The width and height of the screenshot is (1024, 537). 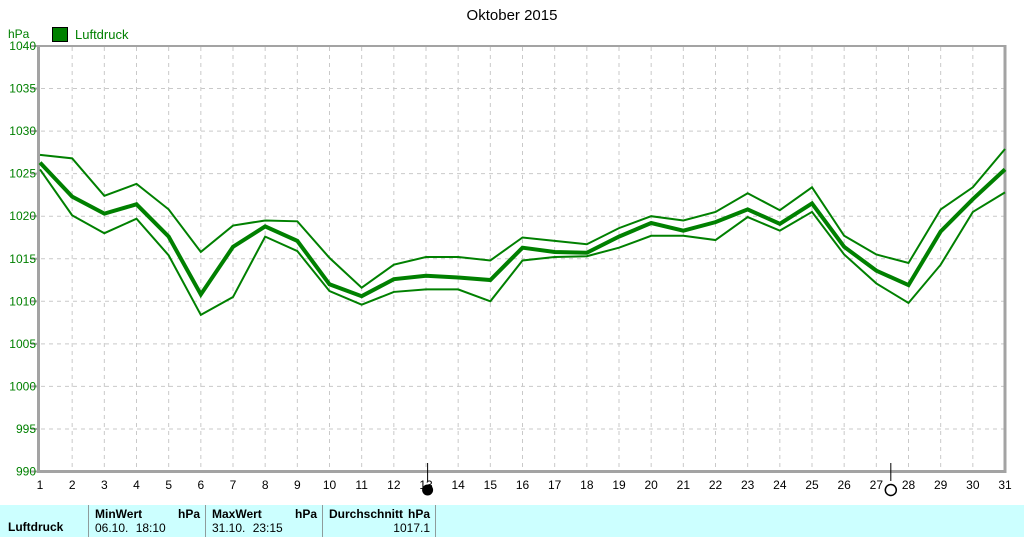 What do you see at coordinates (812, 485) in the screenshot?
I see `x-tick-label: 25` at bounding box center [812, 485].